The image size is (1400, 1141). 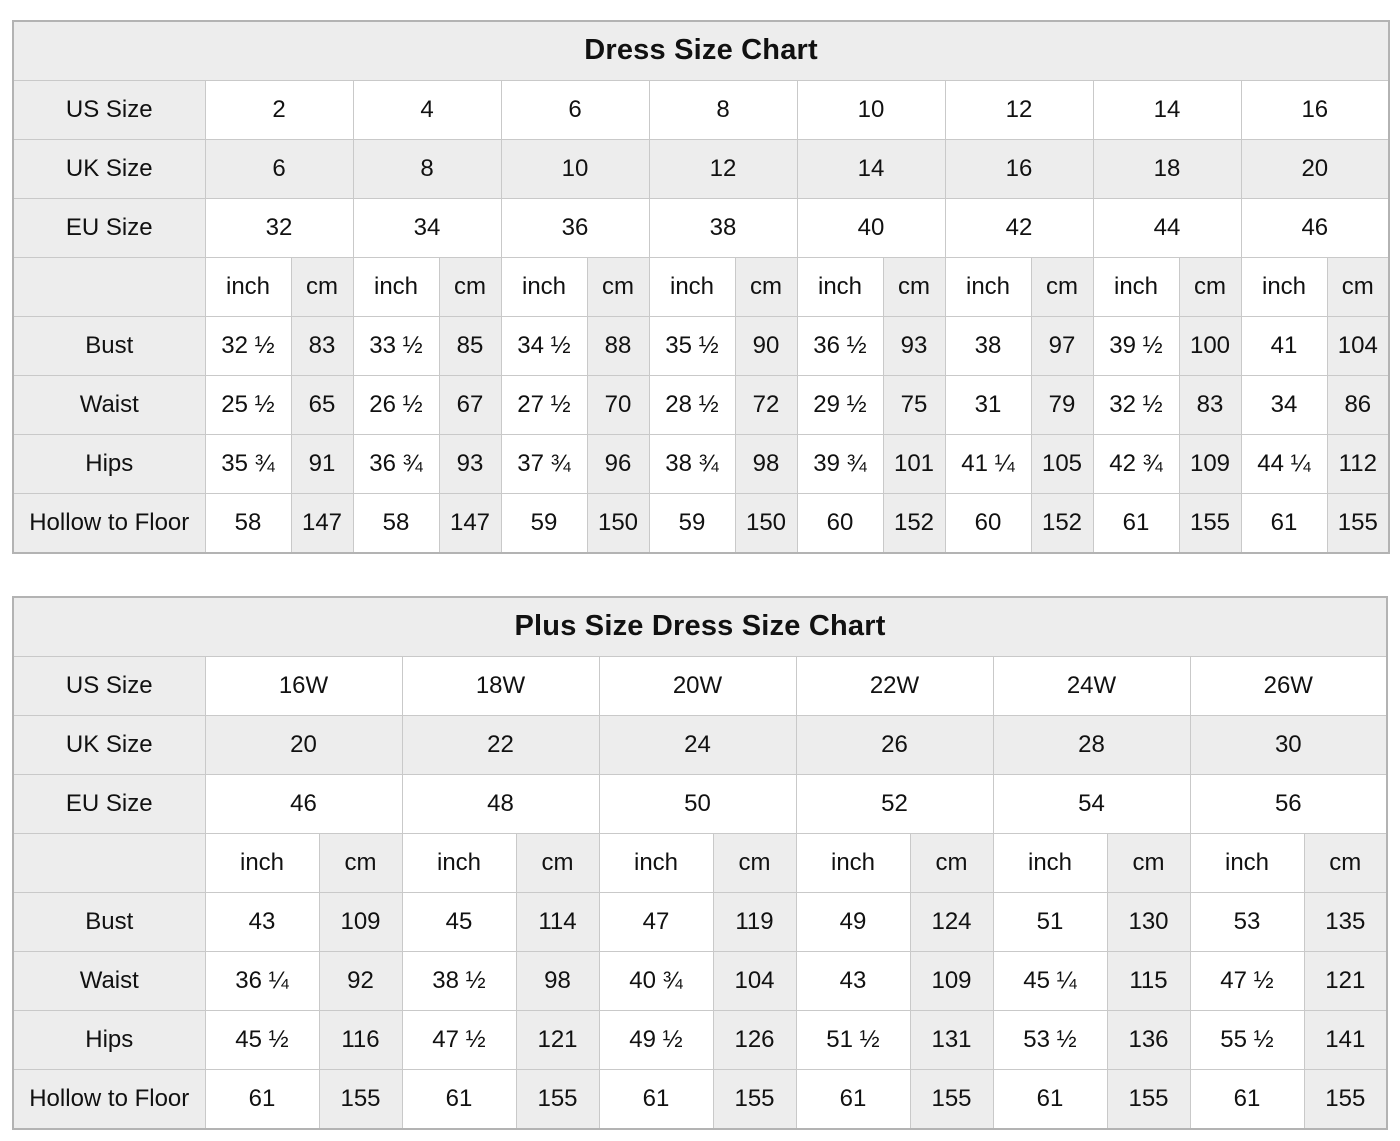 I want to click on size-value-cell: 34, so click(x=427, y=228).